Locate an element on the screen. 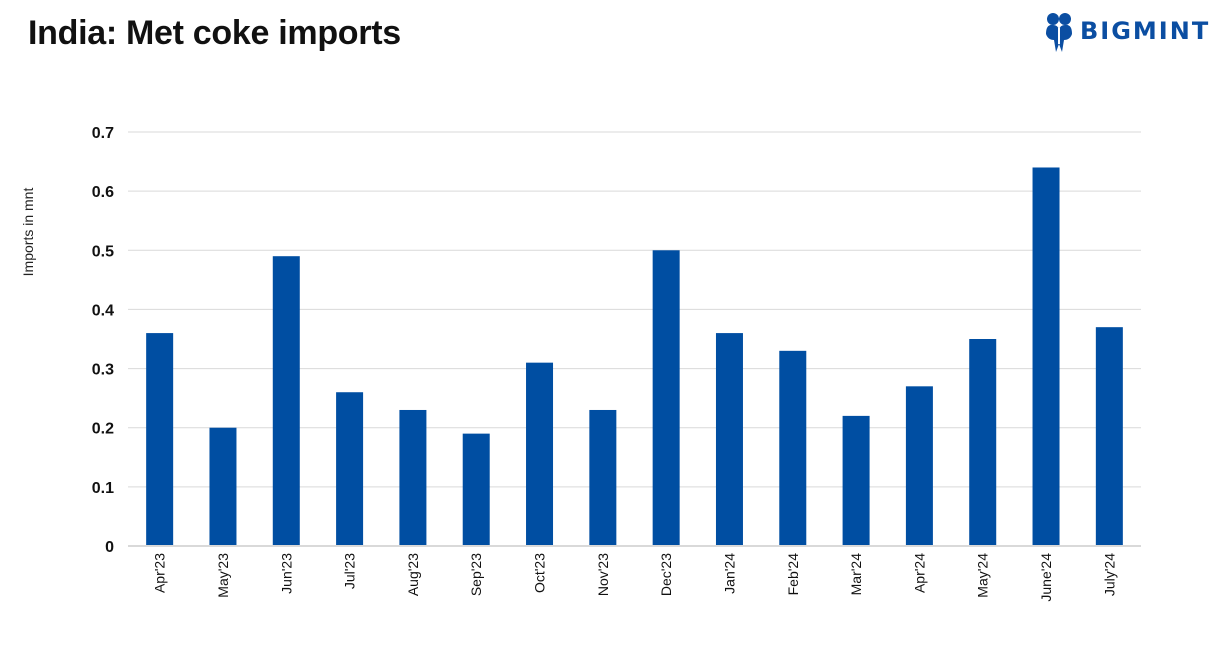 This screenshot has width=1224, height=658. x-tick-label: June'24 is located at coordinates (1046, 577).